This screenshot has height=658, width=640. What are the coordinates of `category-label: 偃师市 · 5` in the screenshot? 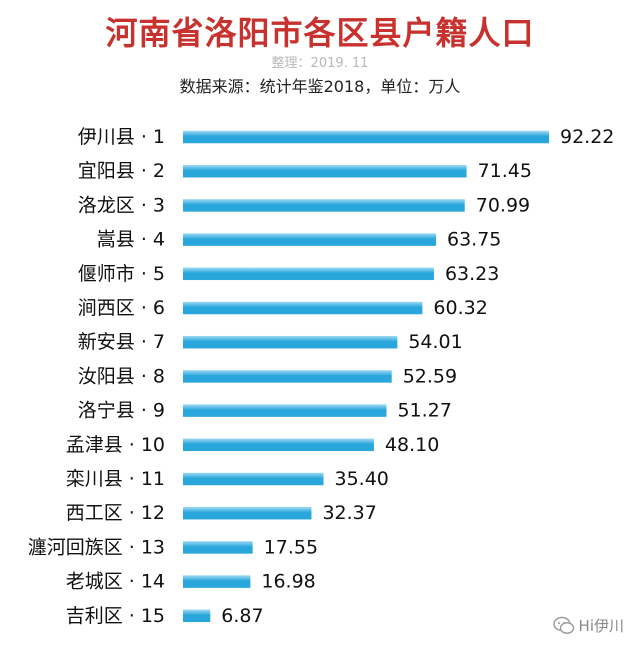 It's located at (121, 274).